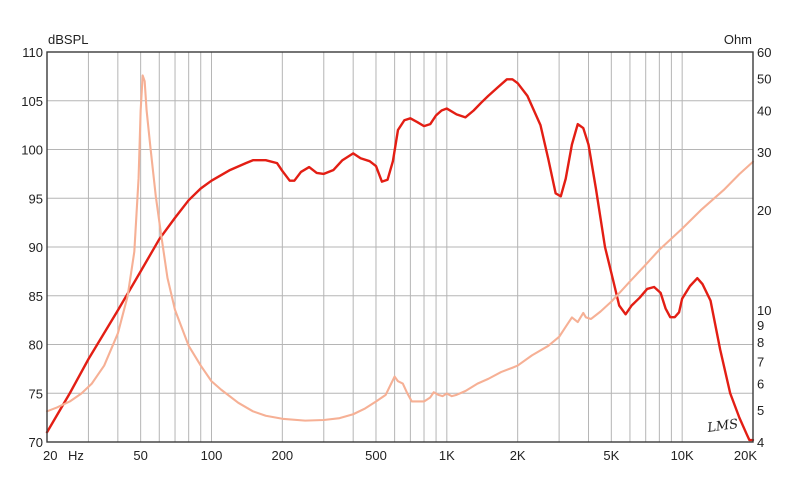 The width and height of the screenshot is (800, 484). I want to click on y-tick-label: 90, so click(36, 247).